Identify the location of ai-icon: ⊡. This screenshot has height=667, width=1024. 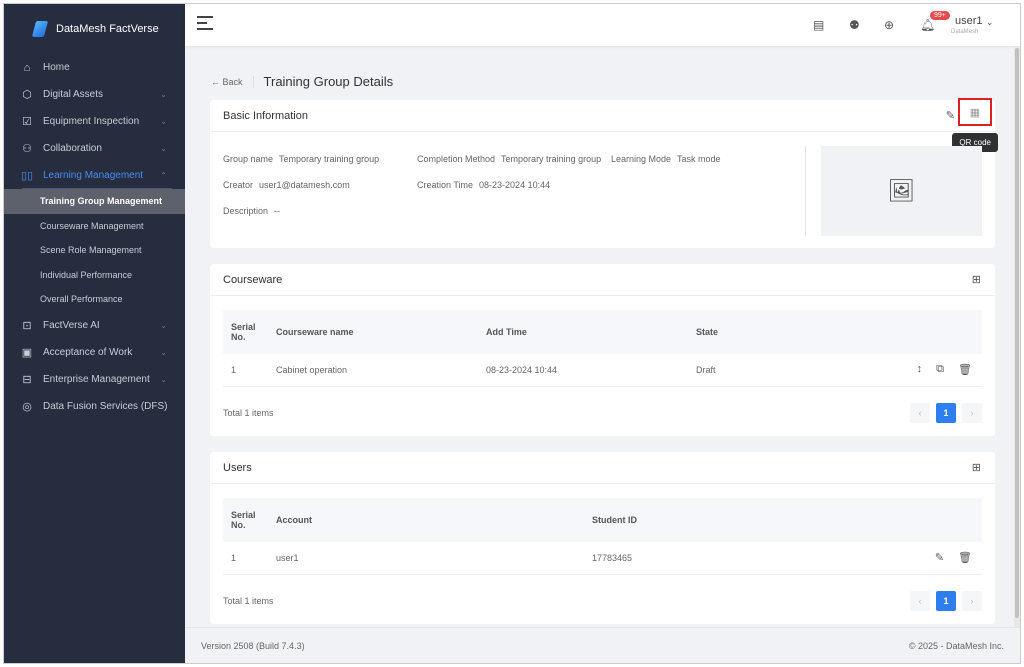
(27, 325).